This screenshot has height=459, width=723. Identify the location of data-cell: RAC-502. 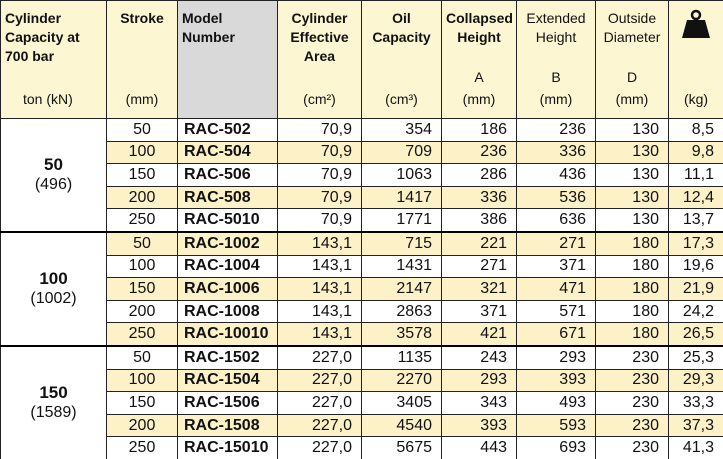
(227, 130).